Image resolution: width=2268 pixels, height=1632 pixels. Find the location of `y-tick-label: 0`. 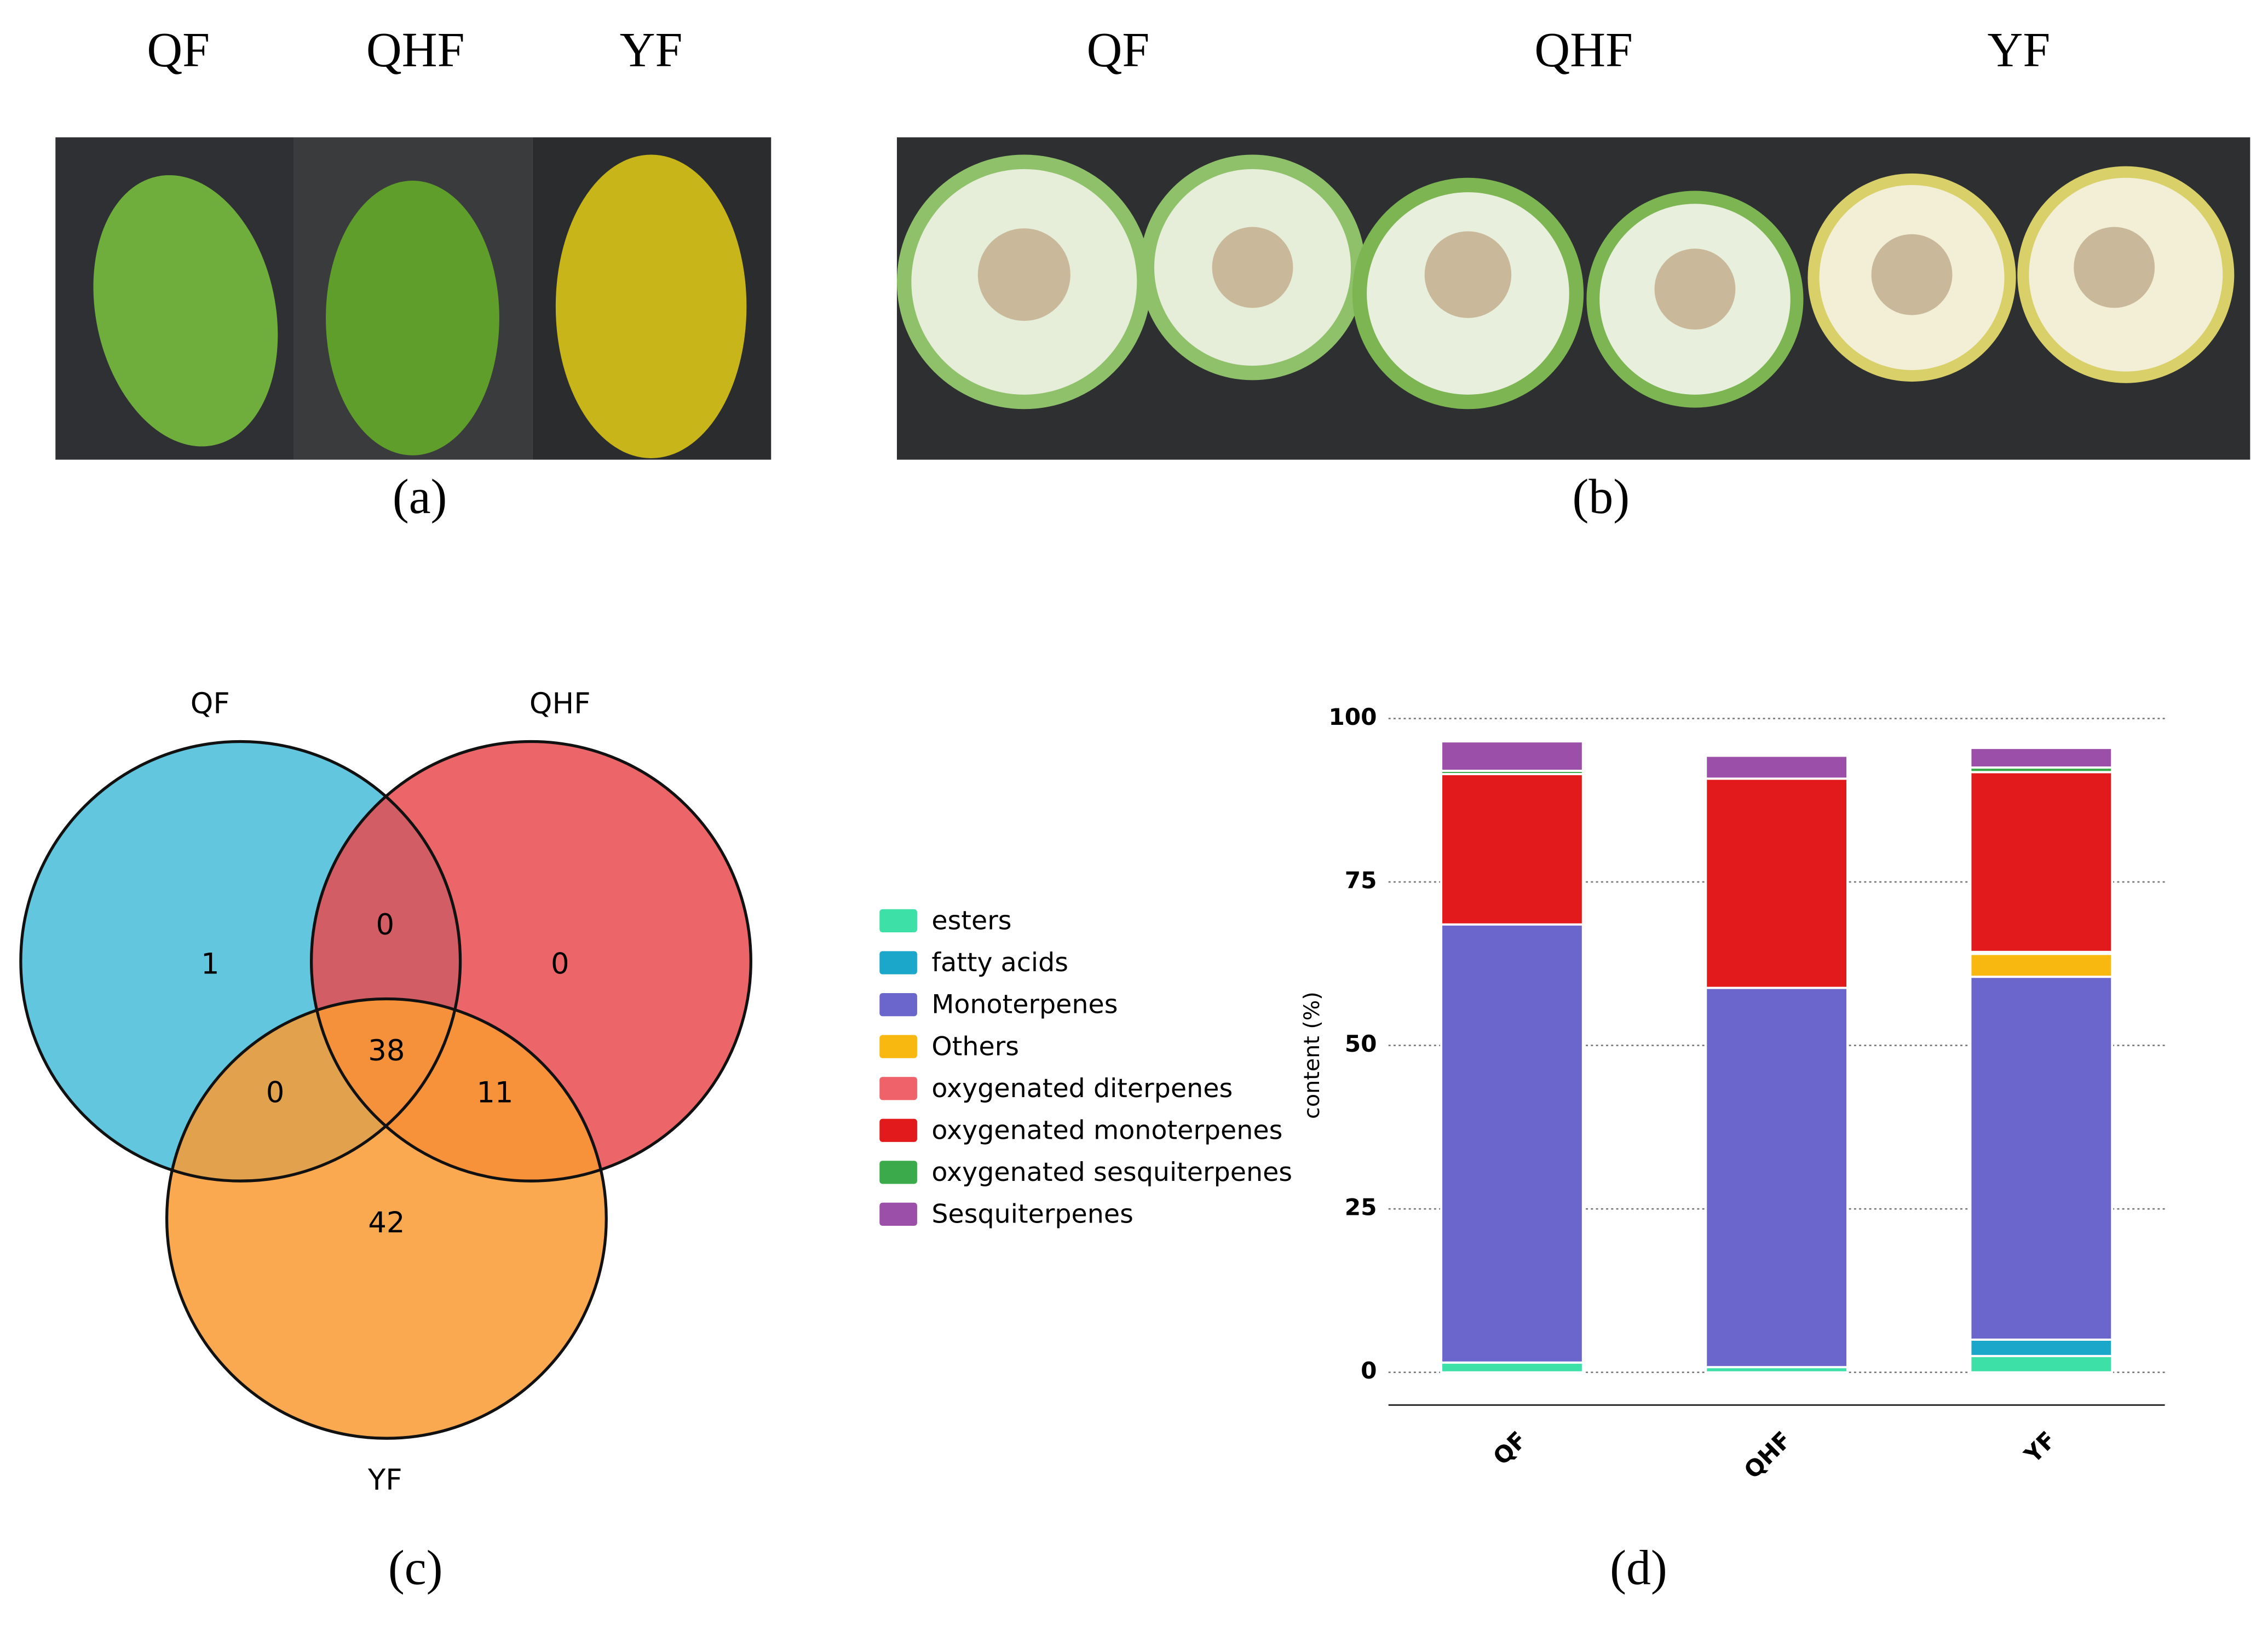

y-tick-label: 0 is located at coordinates (1369, 1370).